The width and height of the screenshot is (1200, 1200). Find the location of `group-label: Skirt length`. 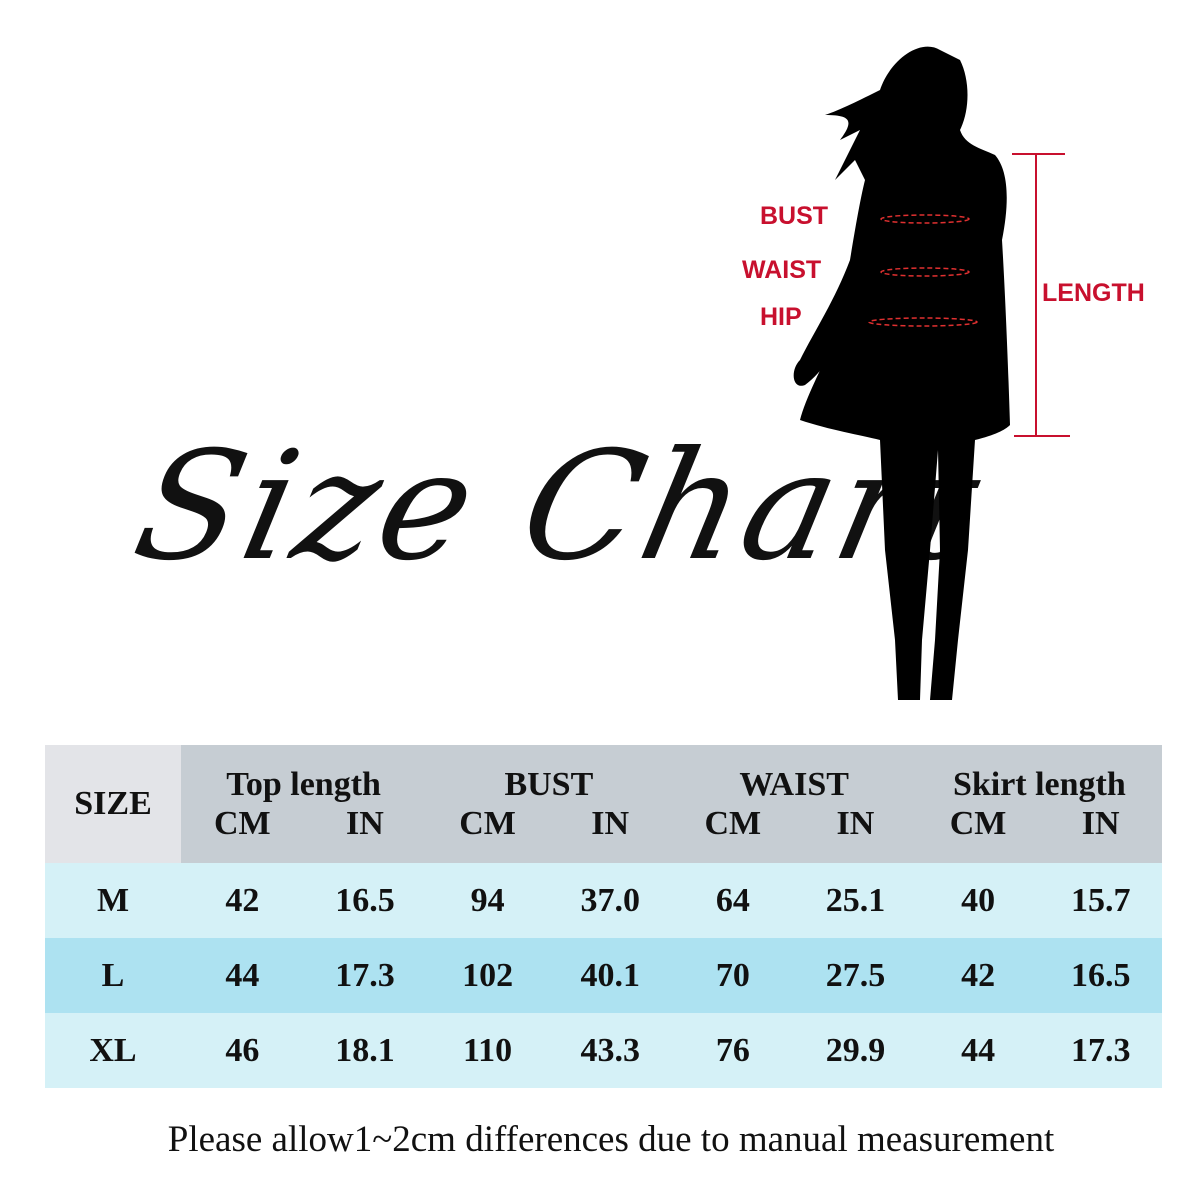

group-label: Skirt length is located at coordinates (1039, 784).